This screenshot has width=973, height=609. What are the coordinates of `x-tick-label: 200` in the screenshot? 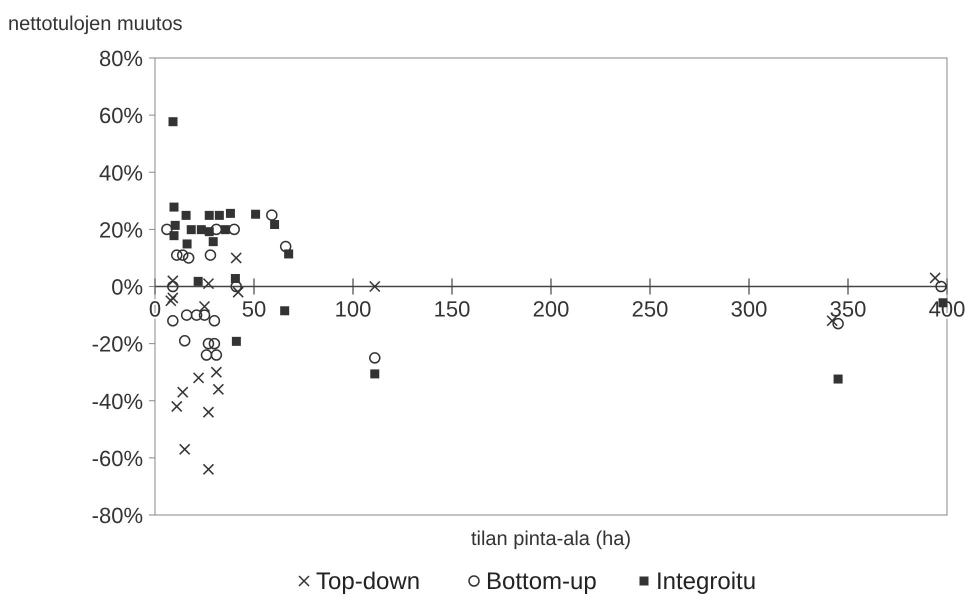 It's located at (551, 309).